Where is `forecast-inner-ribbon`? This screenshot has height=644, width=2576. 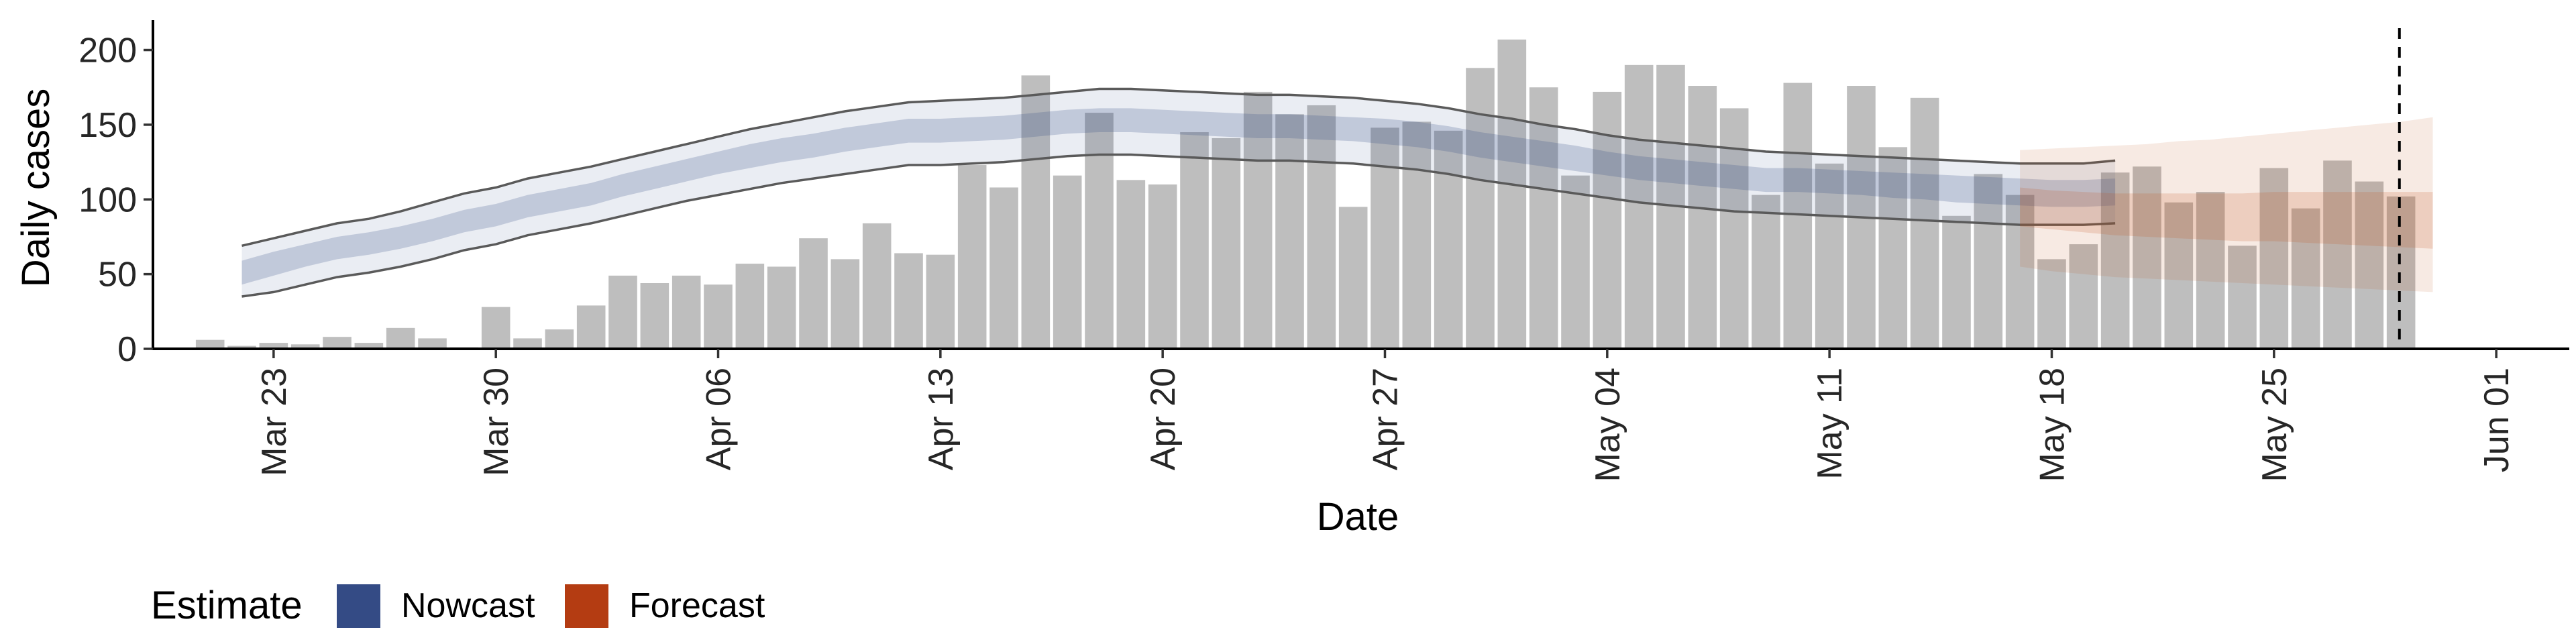 forecast-inner-ribbon is located at coordinates (2226, 218).